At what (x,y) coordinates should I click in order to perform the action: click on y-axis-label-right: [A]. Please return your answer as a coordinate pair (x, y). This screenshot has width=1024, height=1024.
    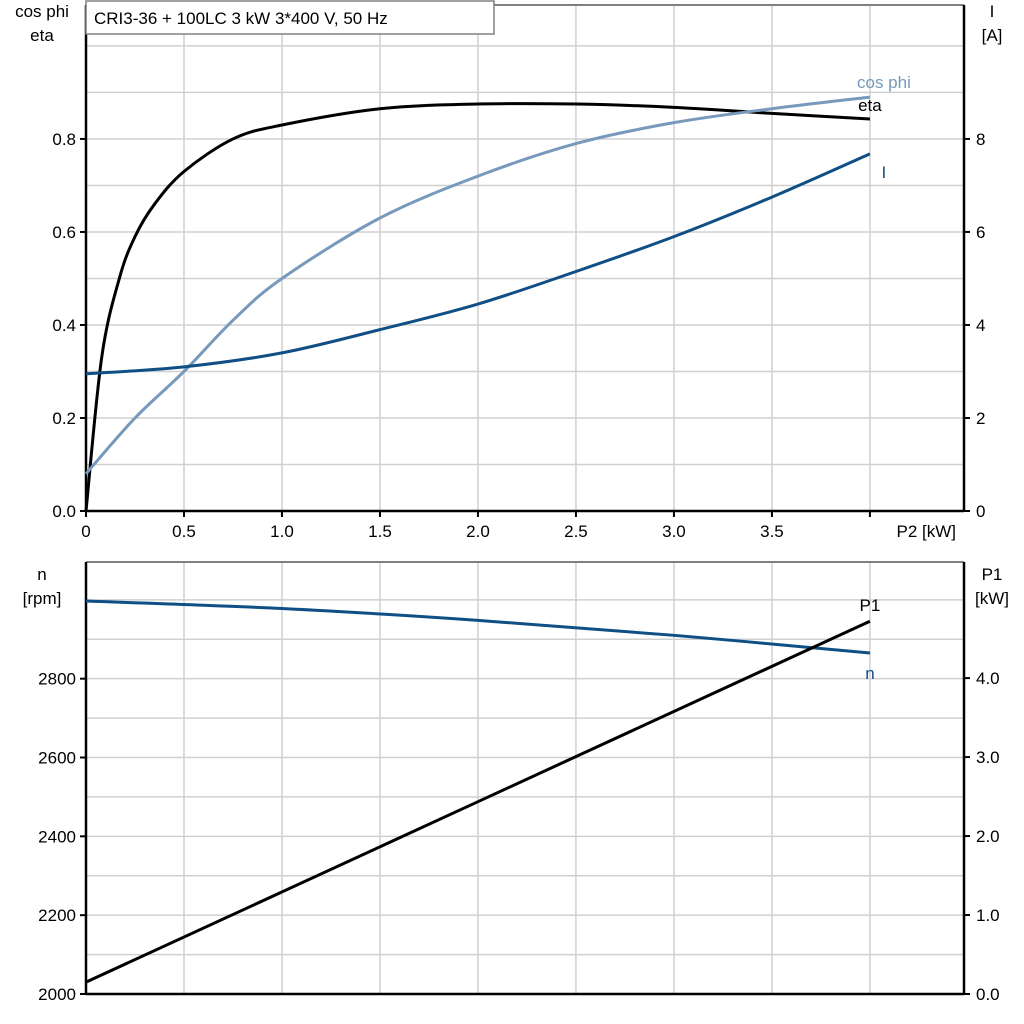
    Looking at the image, I should click on (992, 35).